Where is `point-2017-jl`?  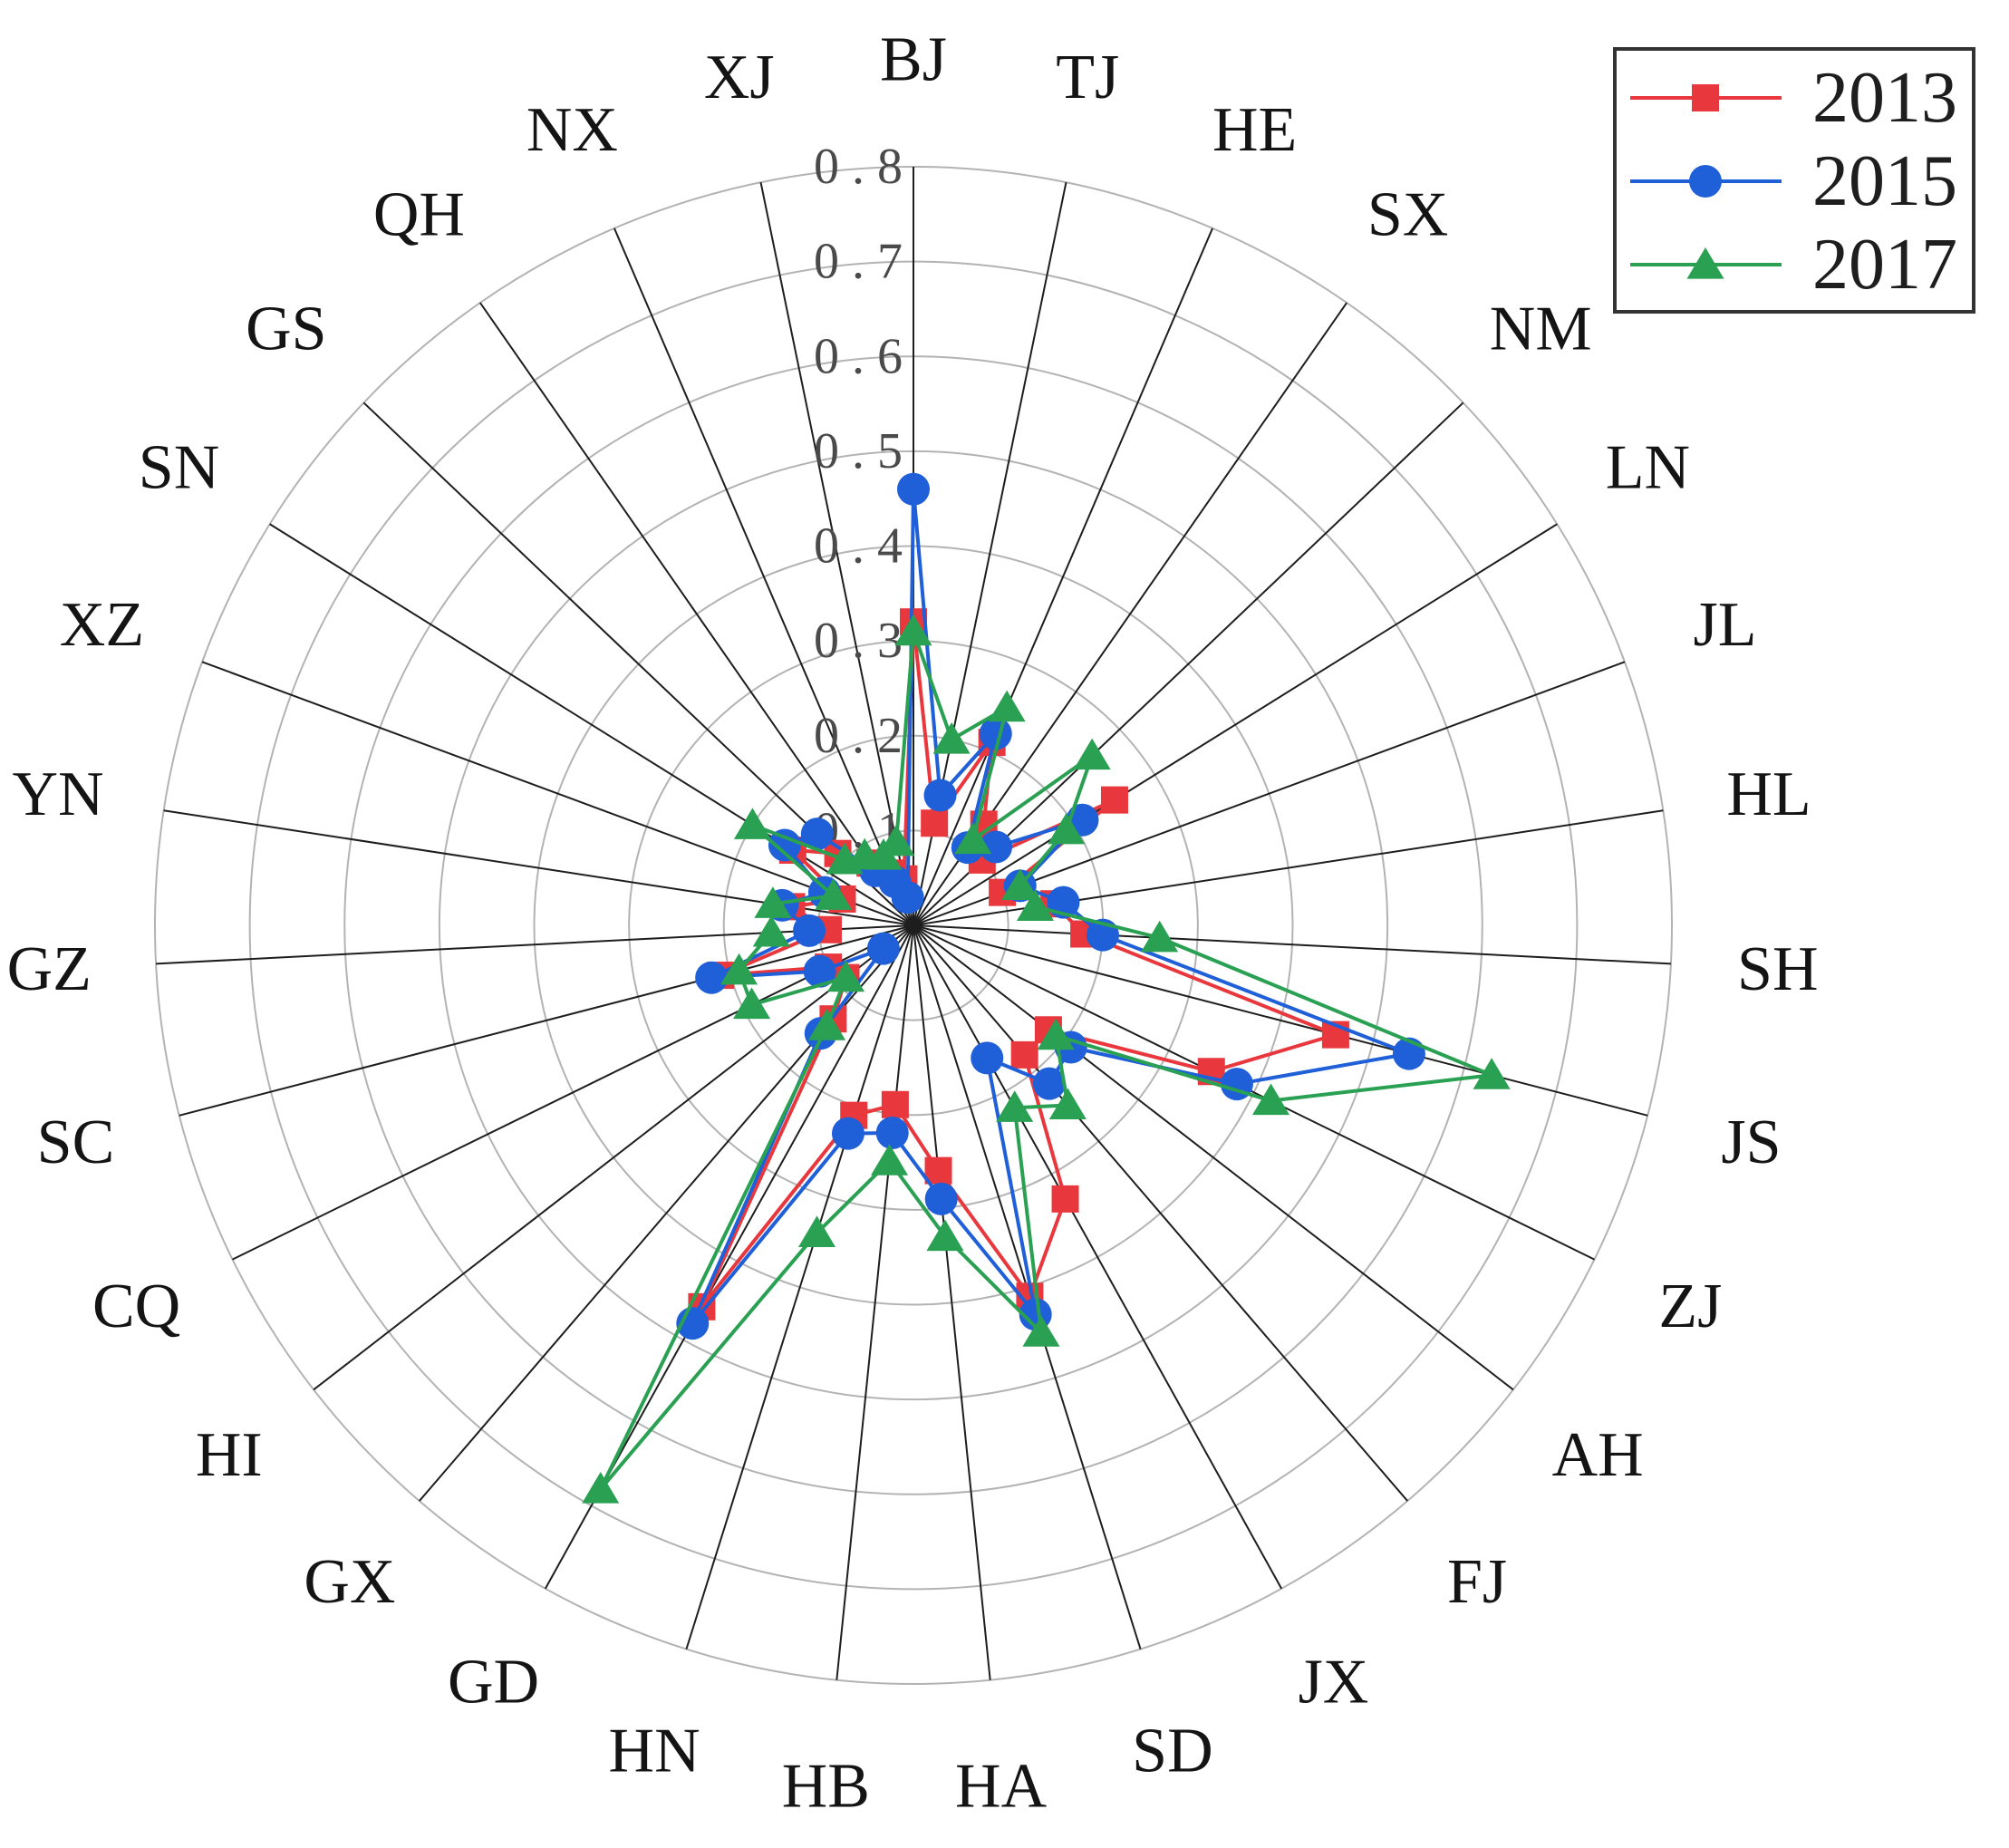
point-2017-jl is located at coordinates (1020, 884).